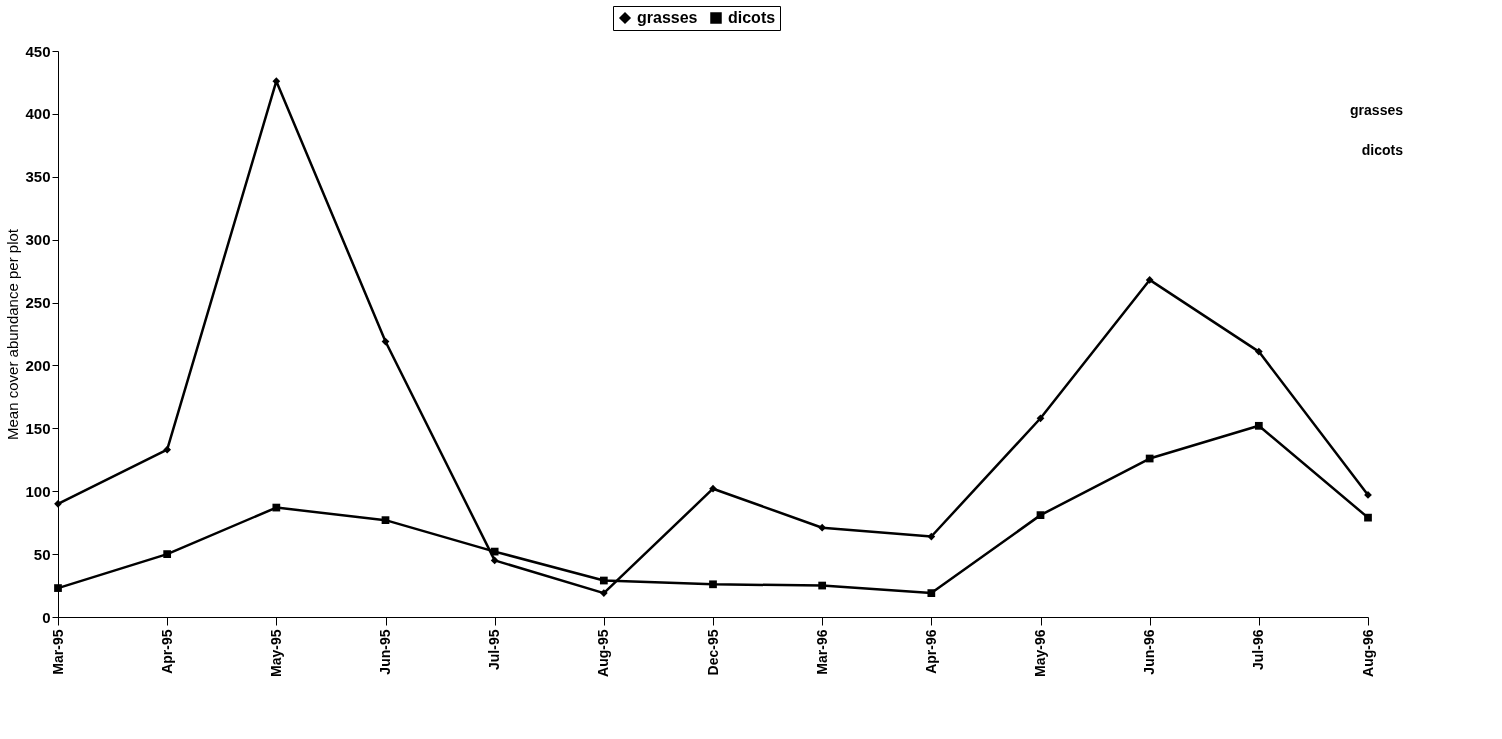 This screenshot has height=739, width=1502. What do you see at coordinates (166, 651) in the screenshot?
I see `x-tick-label: Apr-95` at bounding box center [166, 651].